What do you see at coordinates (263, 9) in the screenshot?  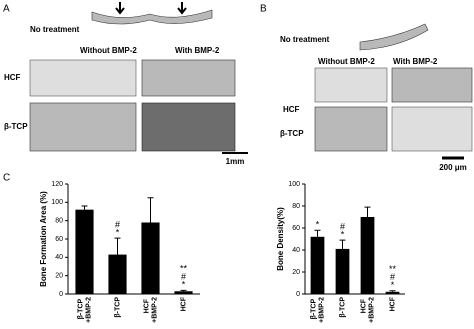 I see `panel-label: B` at bounding box center [263, 9].